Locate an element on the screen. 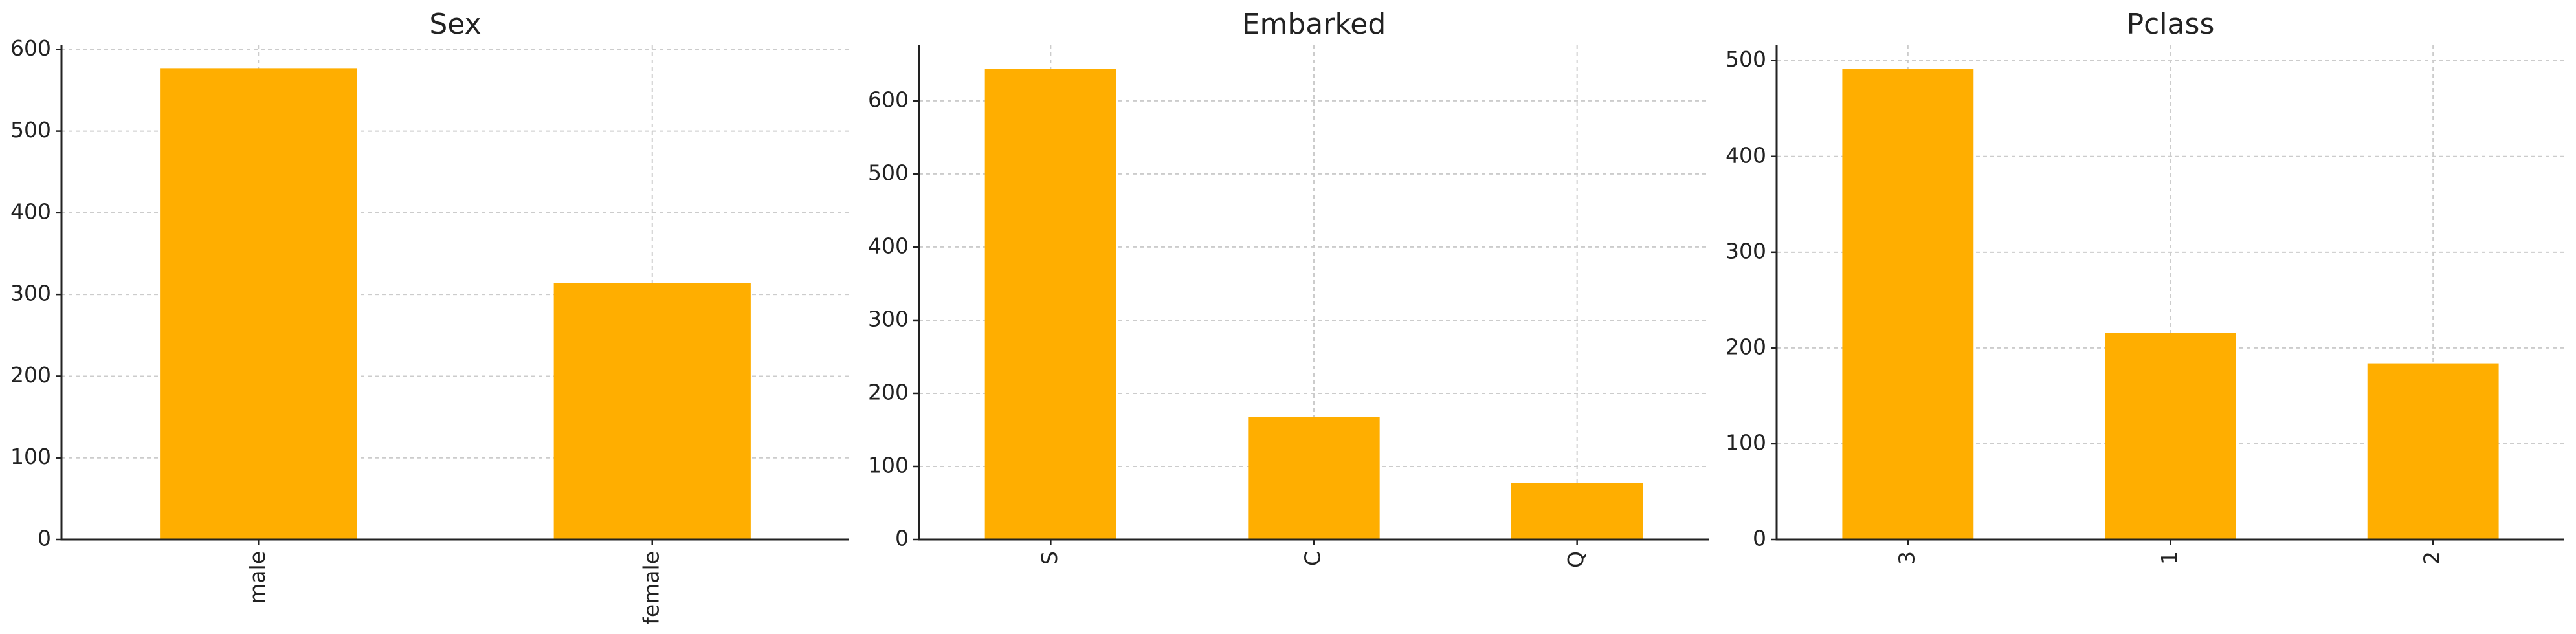 Image resolution: width=2576 pixels, height=634 pixels. bar-C is located at coordinates (1314, 478).